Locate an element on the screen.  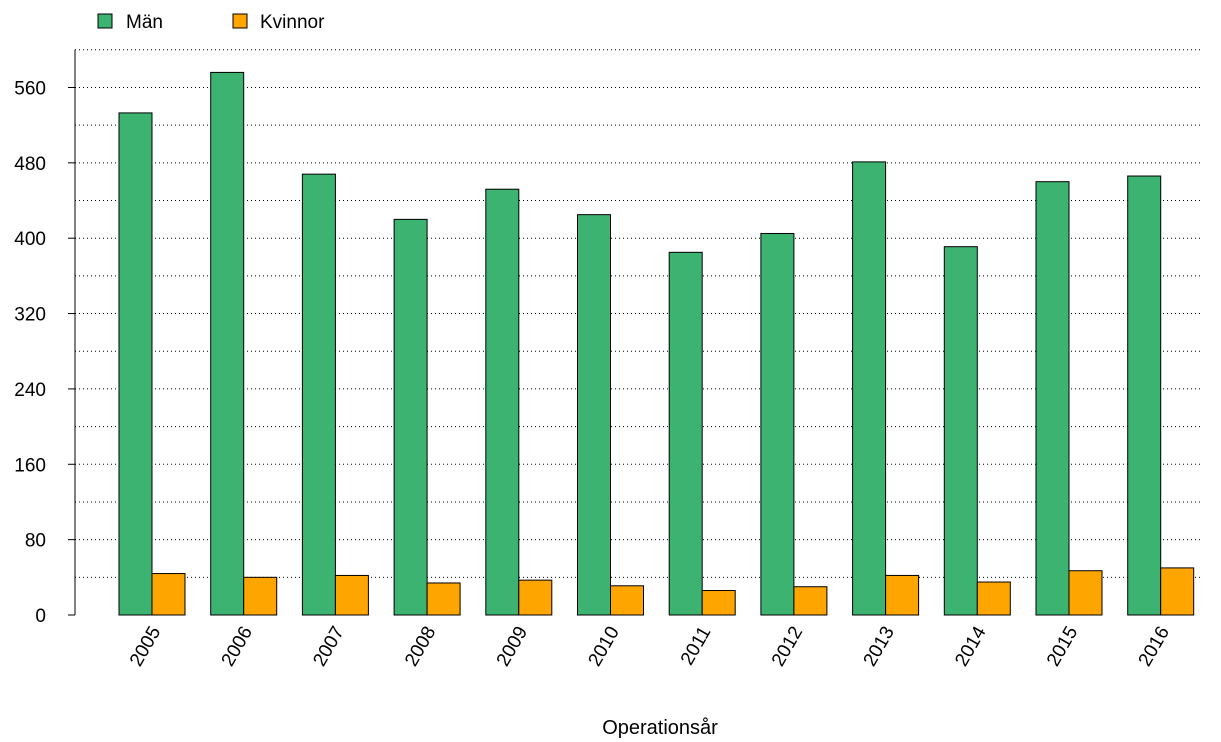
x-tick-label: 2007 is located at coordinates (328, 646).